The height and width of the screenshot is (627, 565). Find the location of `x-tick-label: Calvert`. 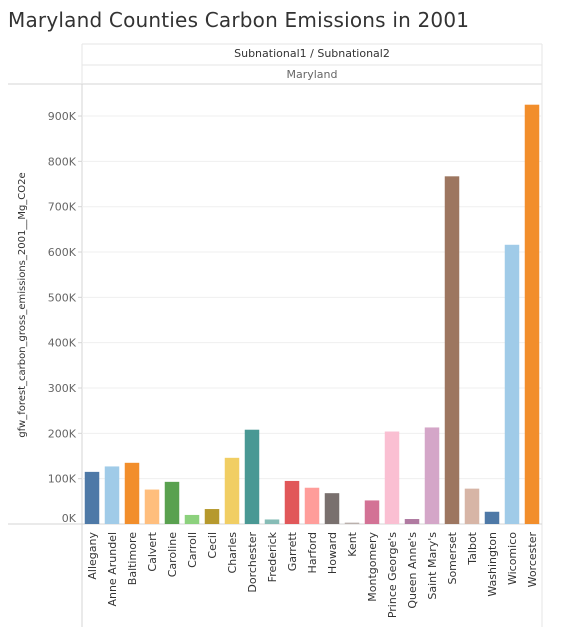

x-tick-label: Calvert is located at coordinates (152, 551).